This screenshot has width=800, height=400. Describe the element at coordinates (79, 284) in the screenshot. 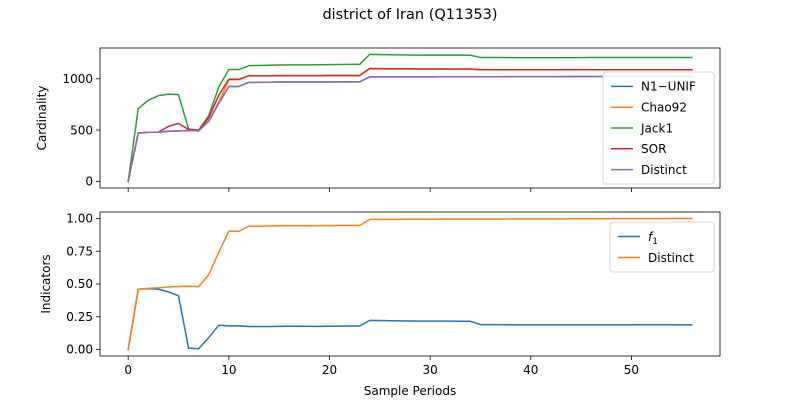

I see `y-tick-label: 0.50` at that location.